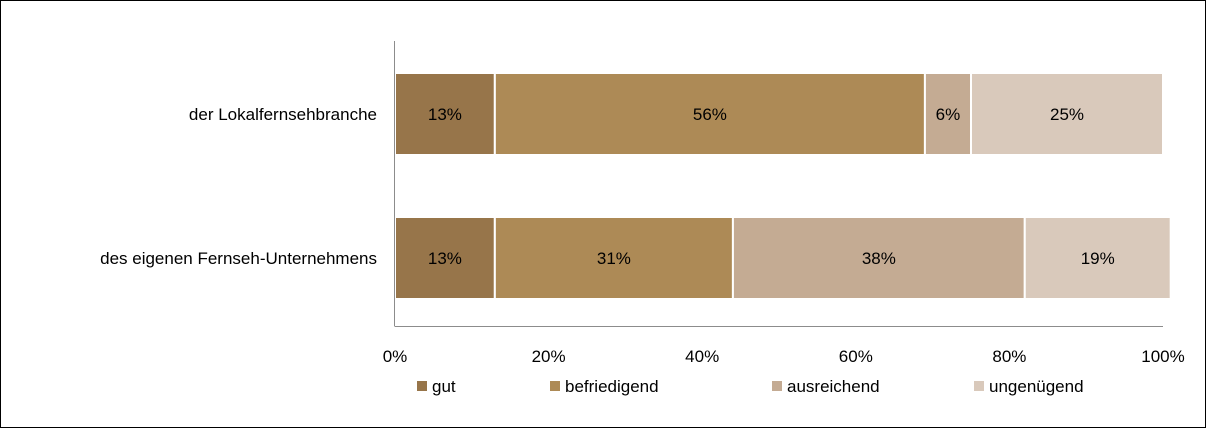 The height and width of the screenshot is (429, 1206). I want to click on x-tick-label-4: 60%, so click(856, 356).